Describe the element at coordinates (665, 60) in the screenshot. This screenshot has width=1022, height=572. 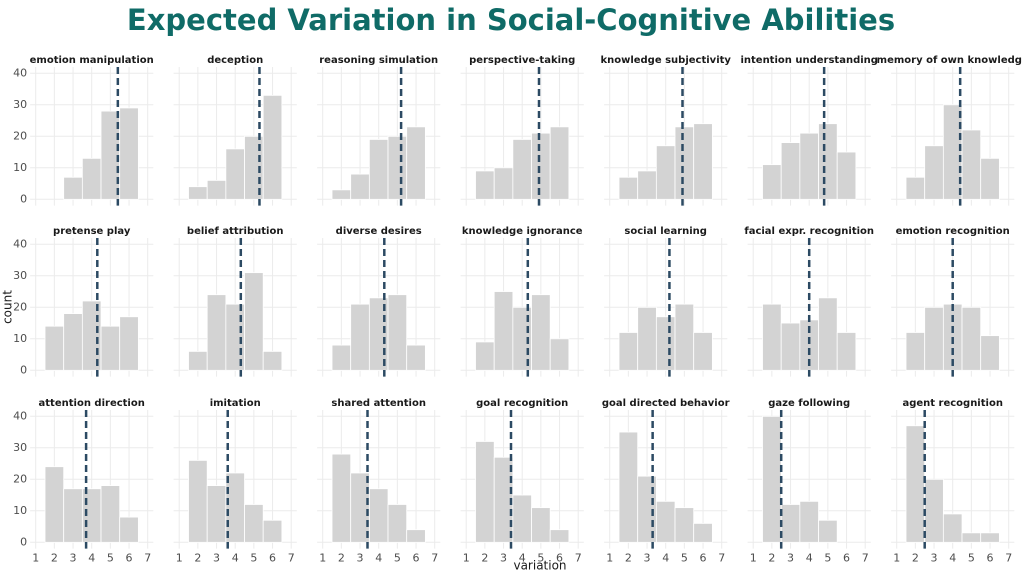
I see `panel-title: knowledge subjectivity` at that location.